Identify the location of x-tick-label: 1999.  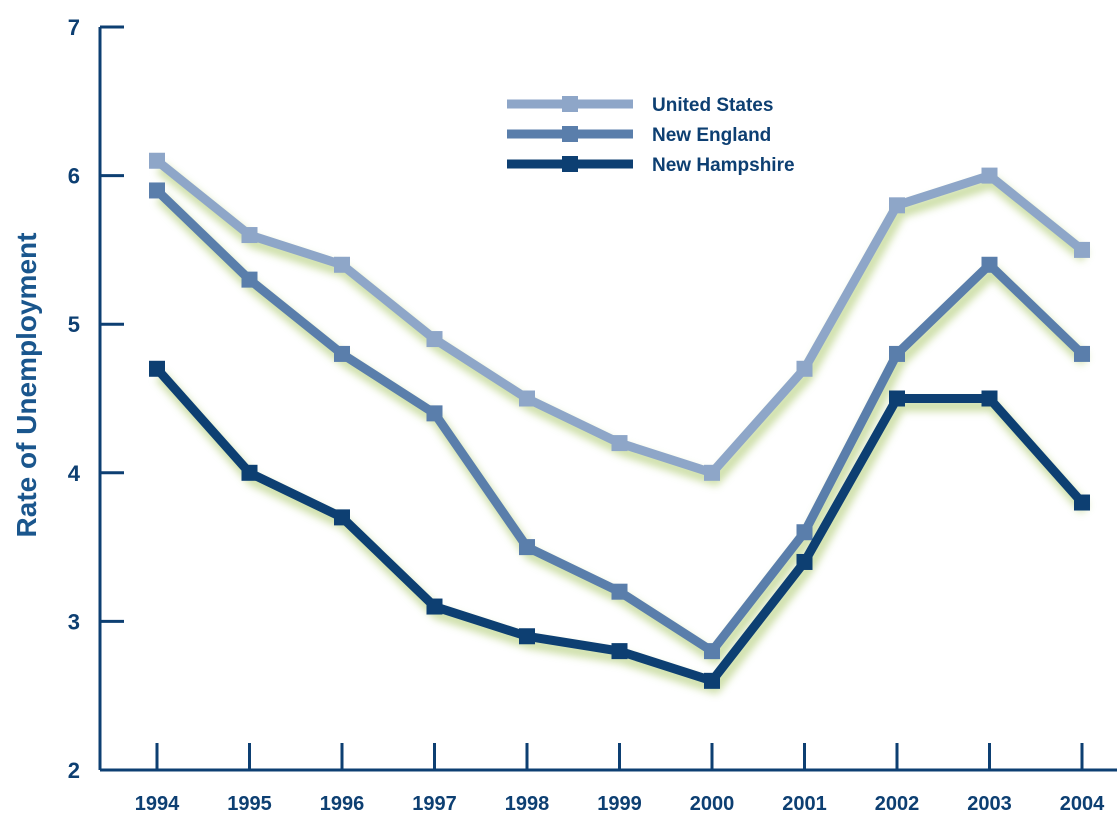
(619, 804).